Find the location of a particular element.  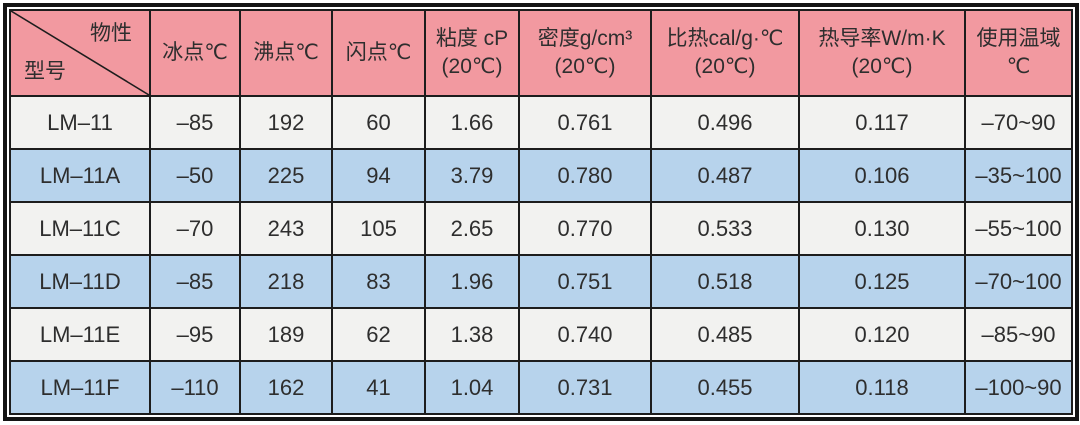

value-cell-freezing-point: –95 is located at coordinates (195, 334).